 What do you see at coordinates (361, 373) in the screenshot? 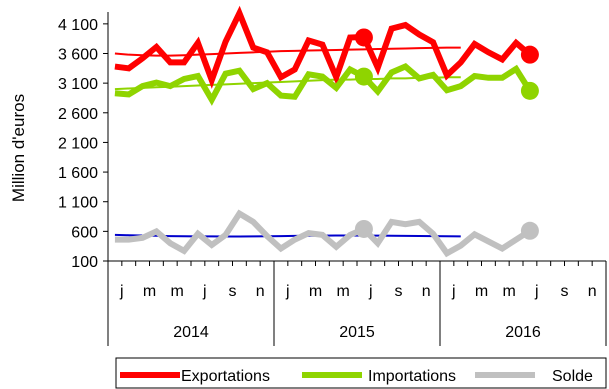
I see `legend: Exportations Importations Solde` at bounding box center [361, 373].